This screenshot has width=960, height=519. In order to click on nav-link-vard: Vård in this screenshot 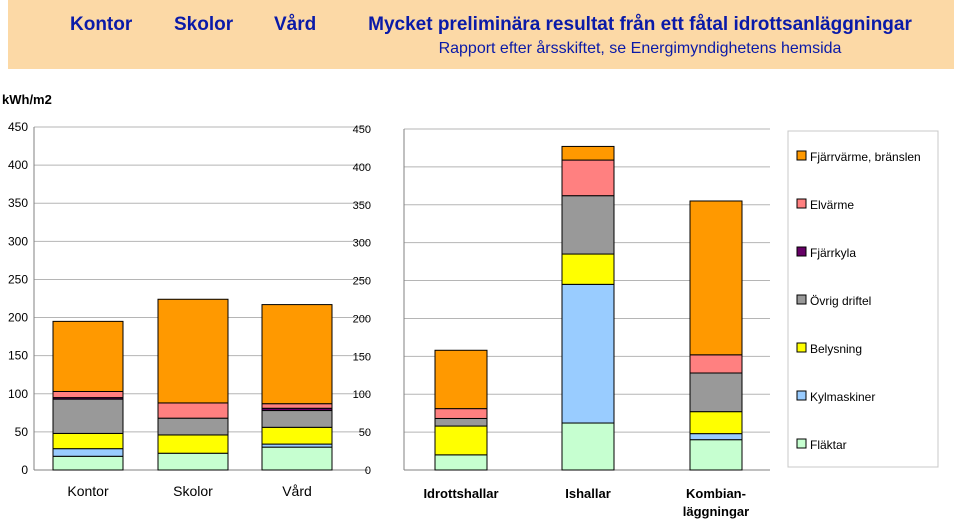, I will do `click(295, 24)`.